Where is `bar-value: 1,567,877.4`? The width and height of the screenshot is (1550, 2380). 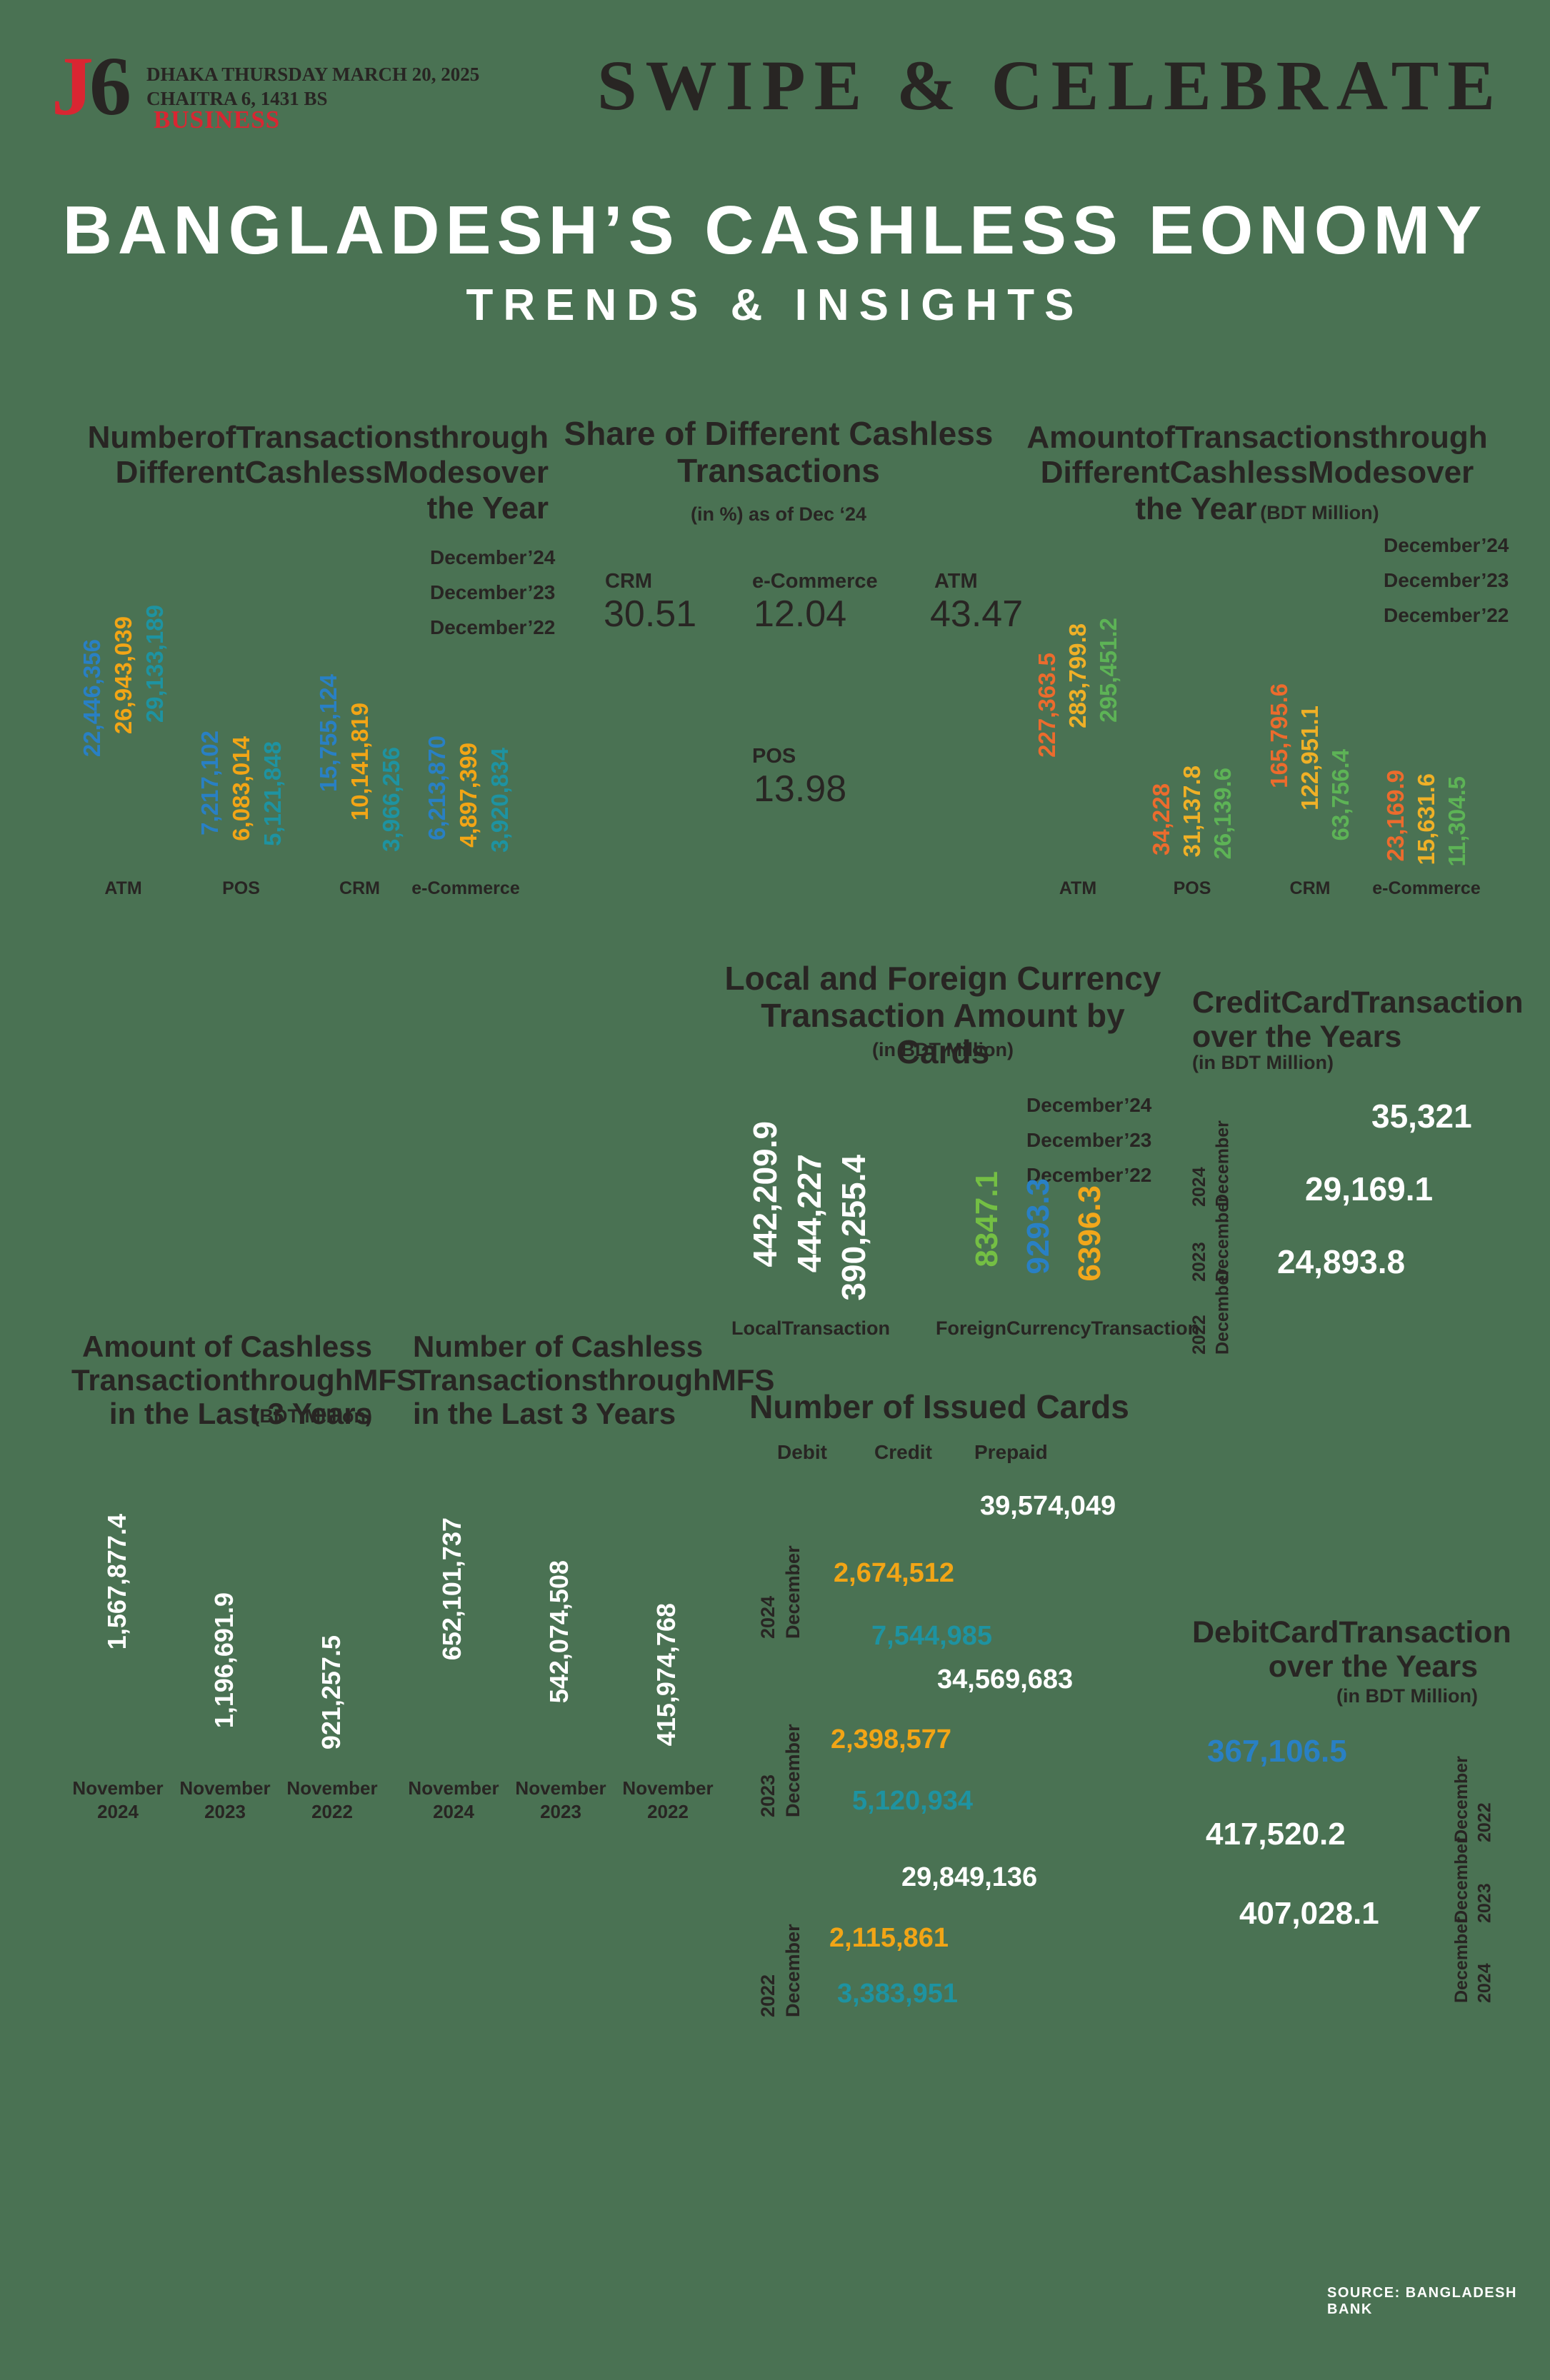 bar-value: 1,567,877.4 is located at coordinates (116, 1581).